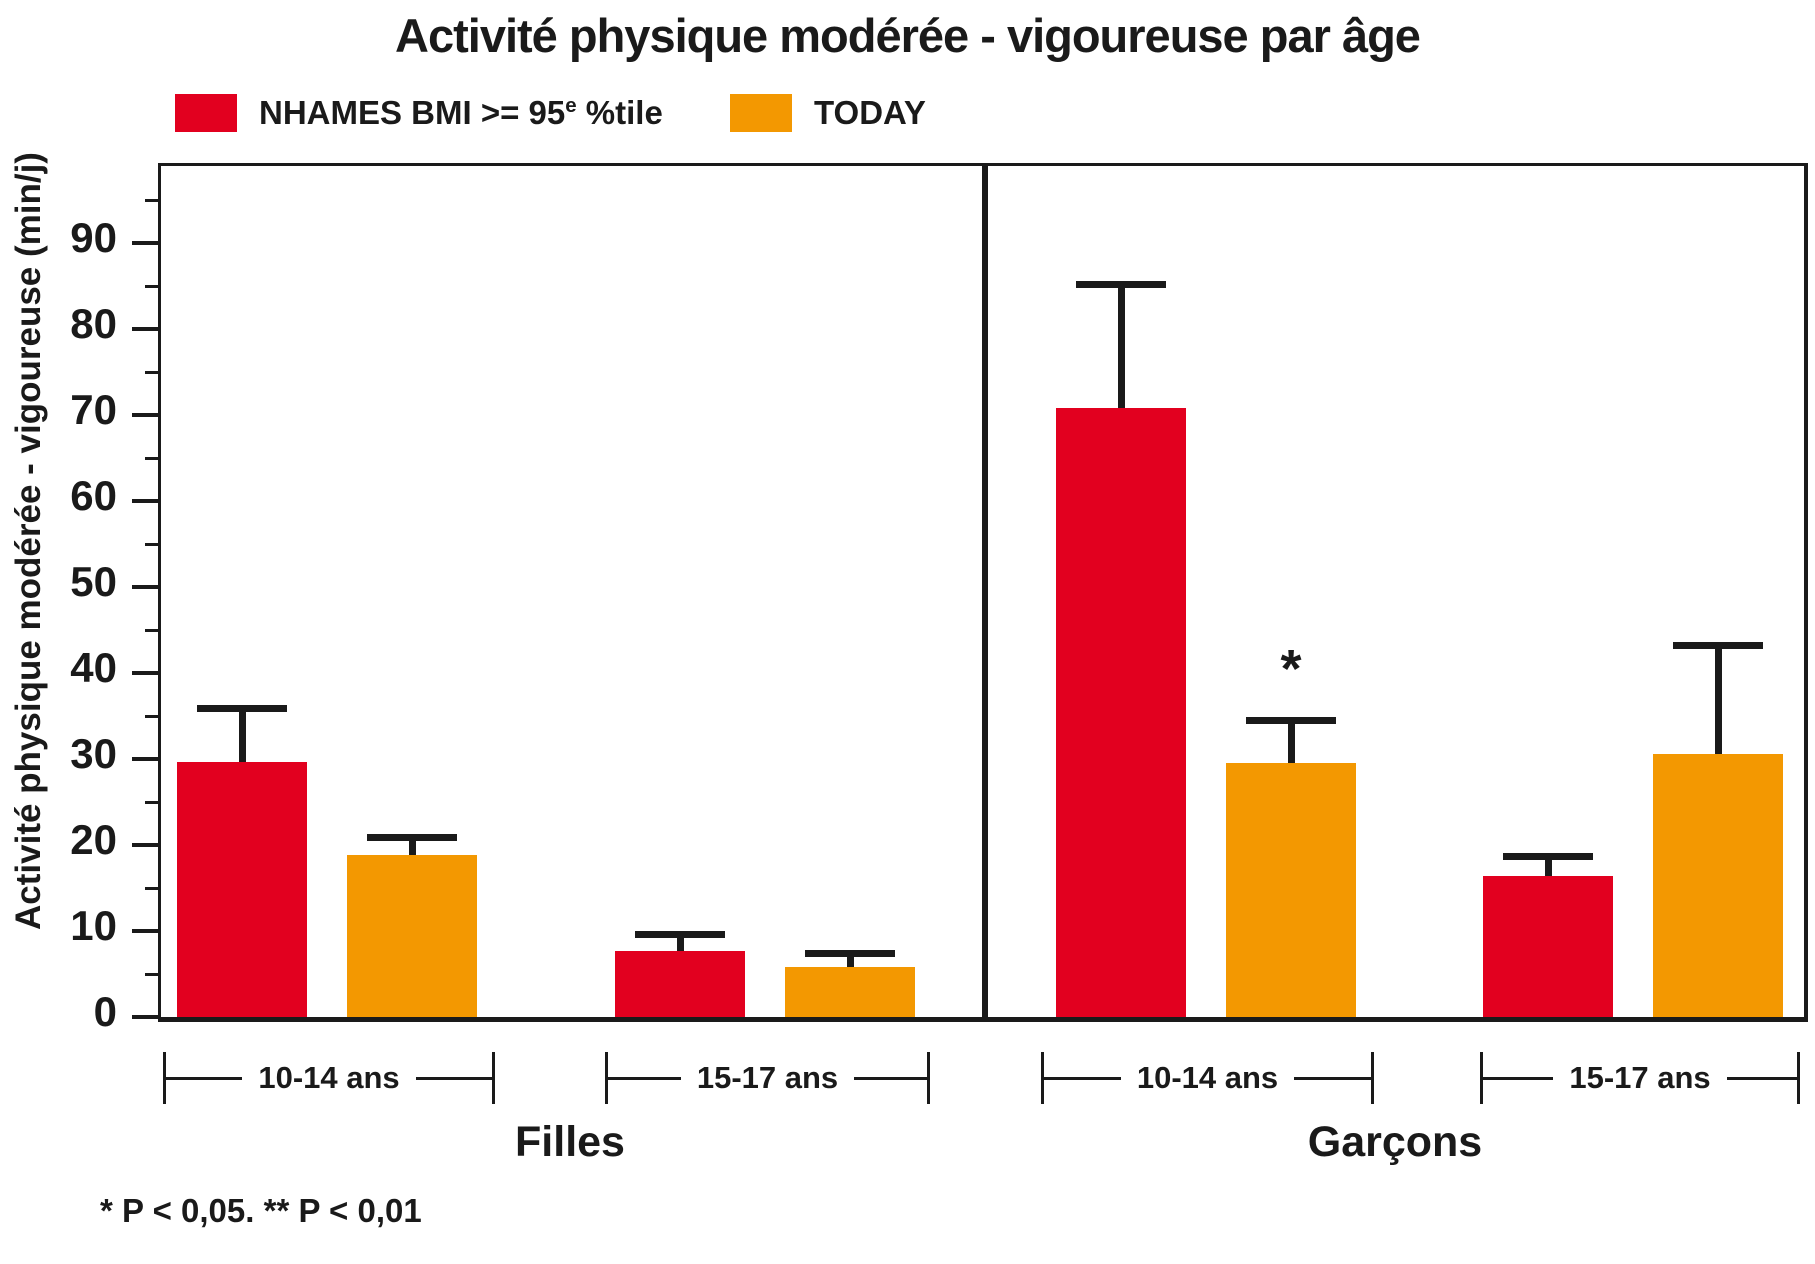 This screenshot has height=1264, width=1815. I want to click on y-axis-tick-label: 60, so click(93, 496).